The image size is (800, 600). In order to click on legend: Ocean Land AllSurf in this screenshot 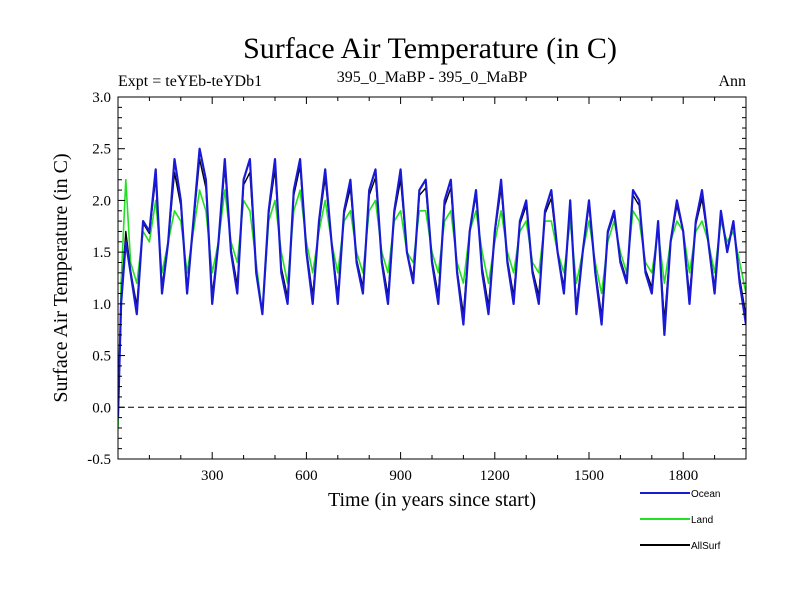, I will do `click(680, 520)`.